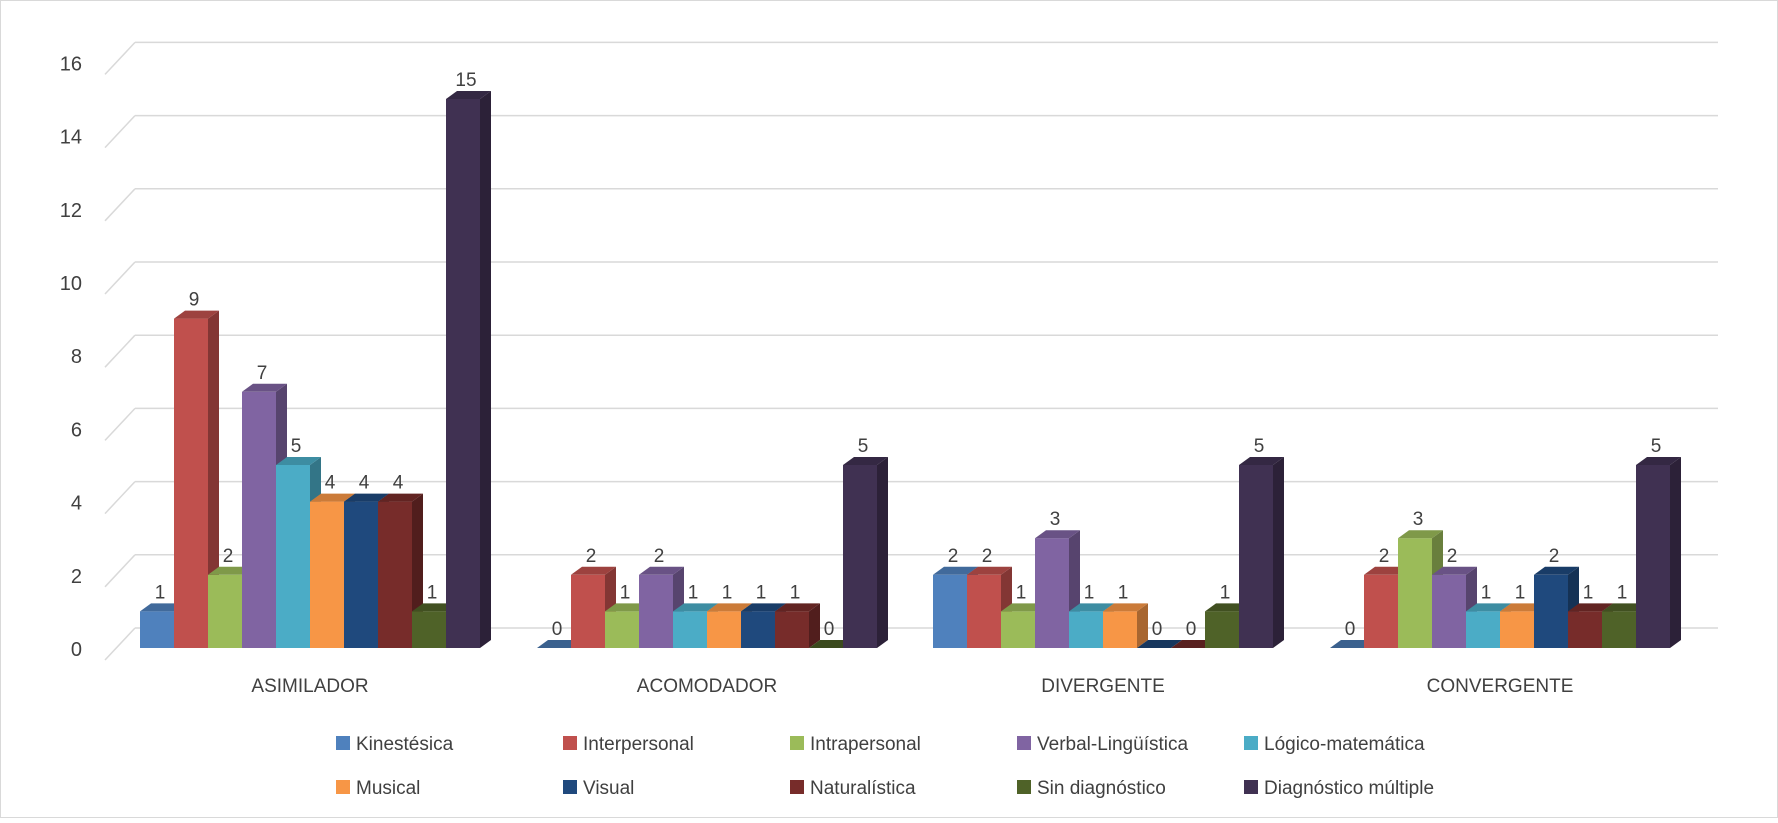 Image resolution: width=1778 pixels, height=823 pixels. I want to click on legend-item: Musical, so click(378, 788).